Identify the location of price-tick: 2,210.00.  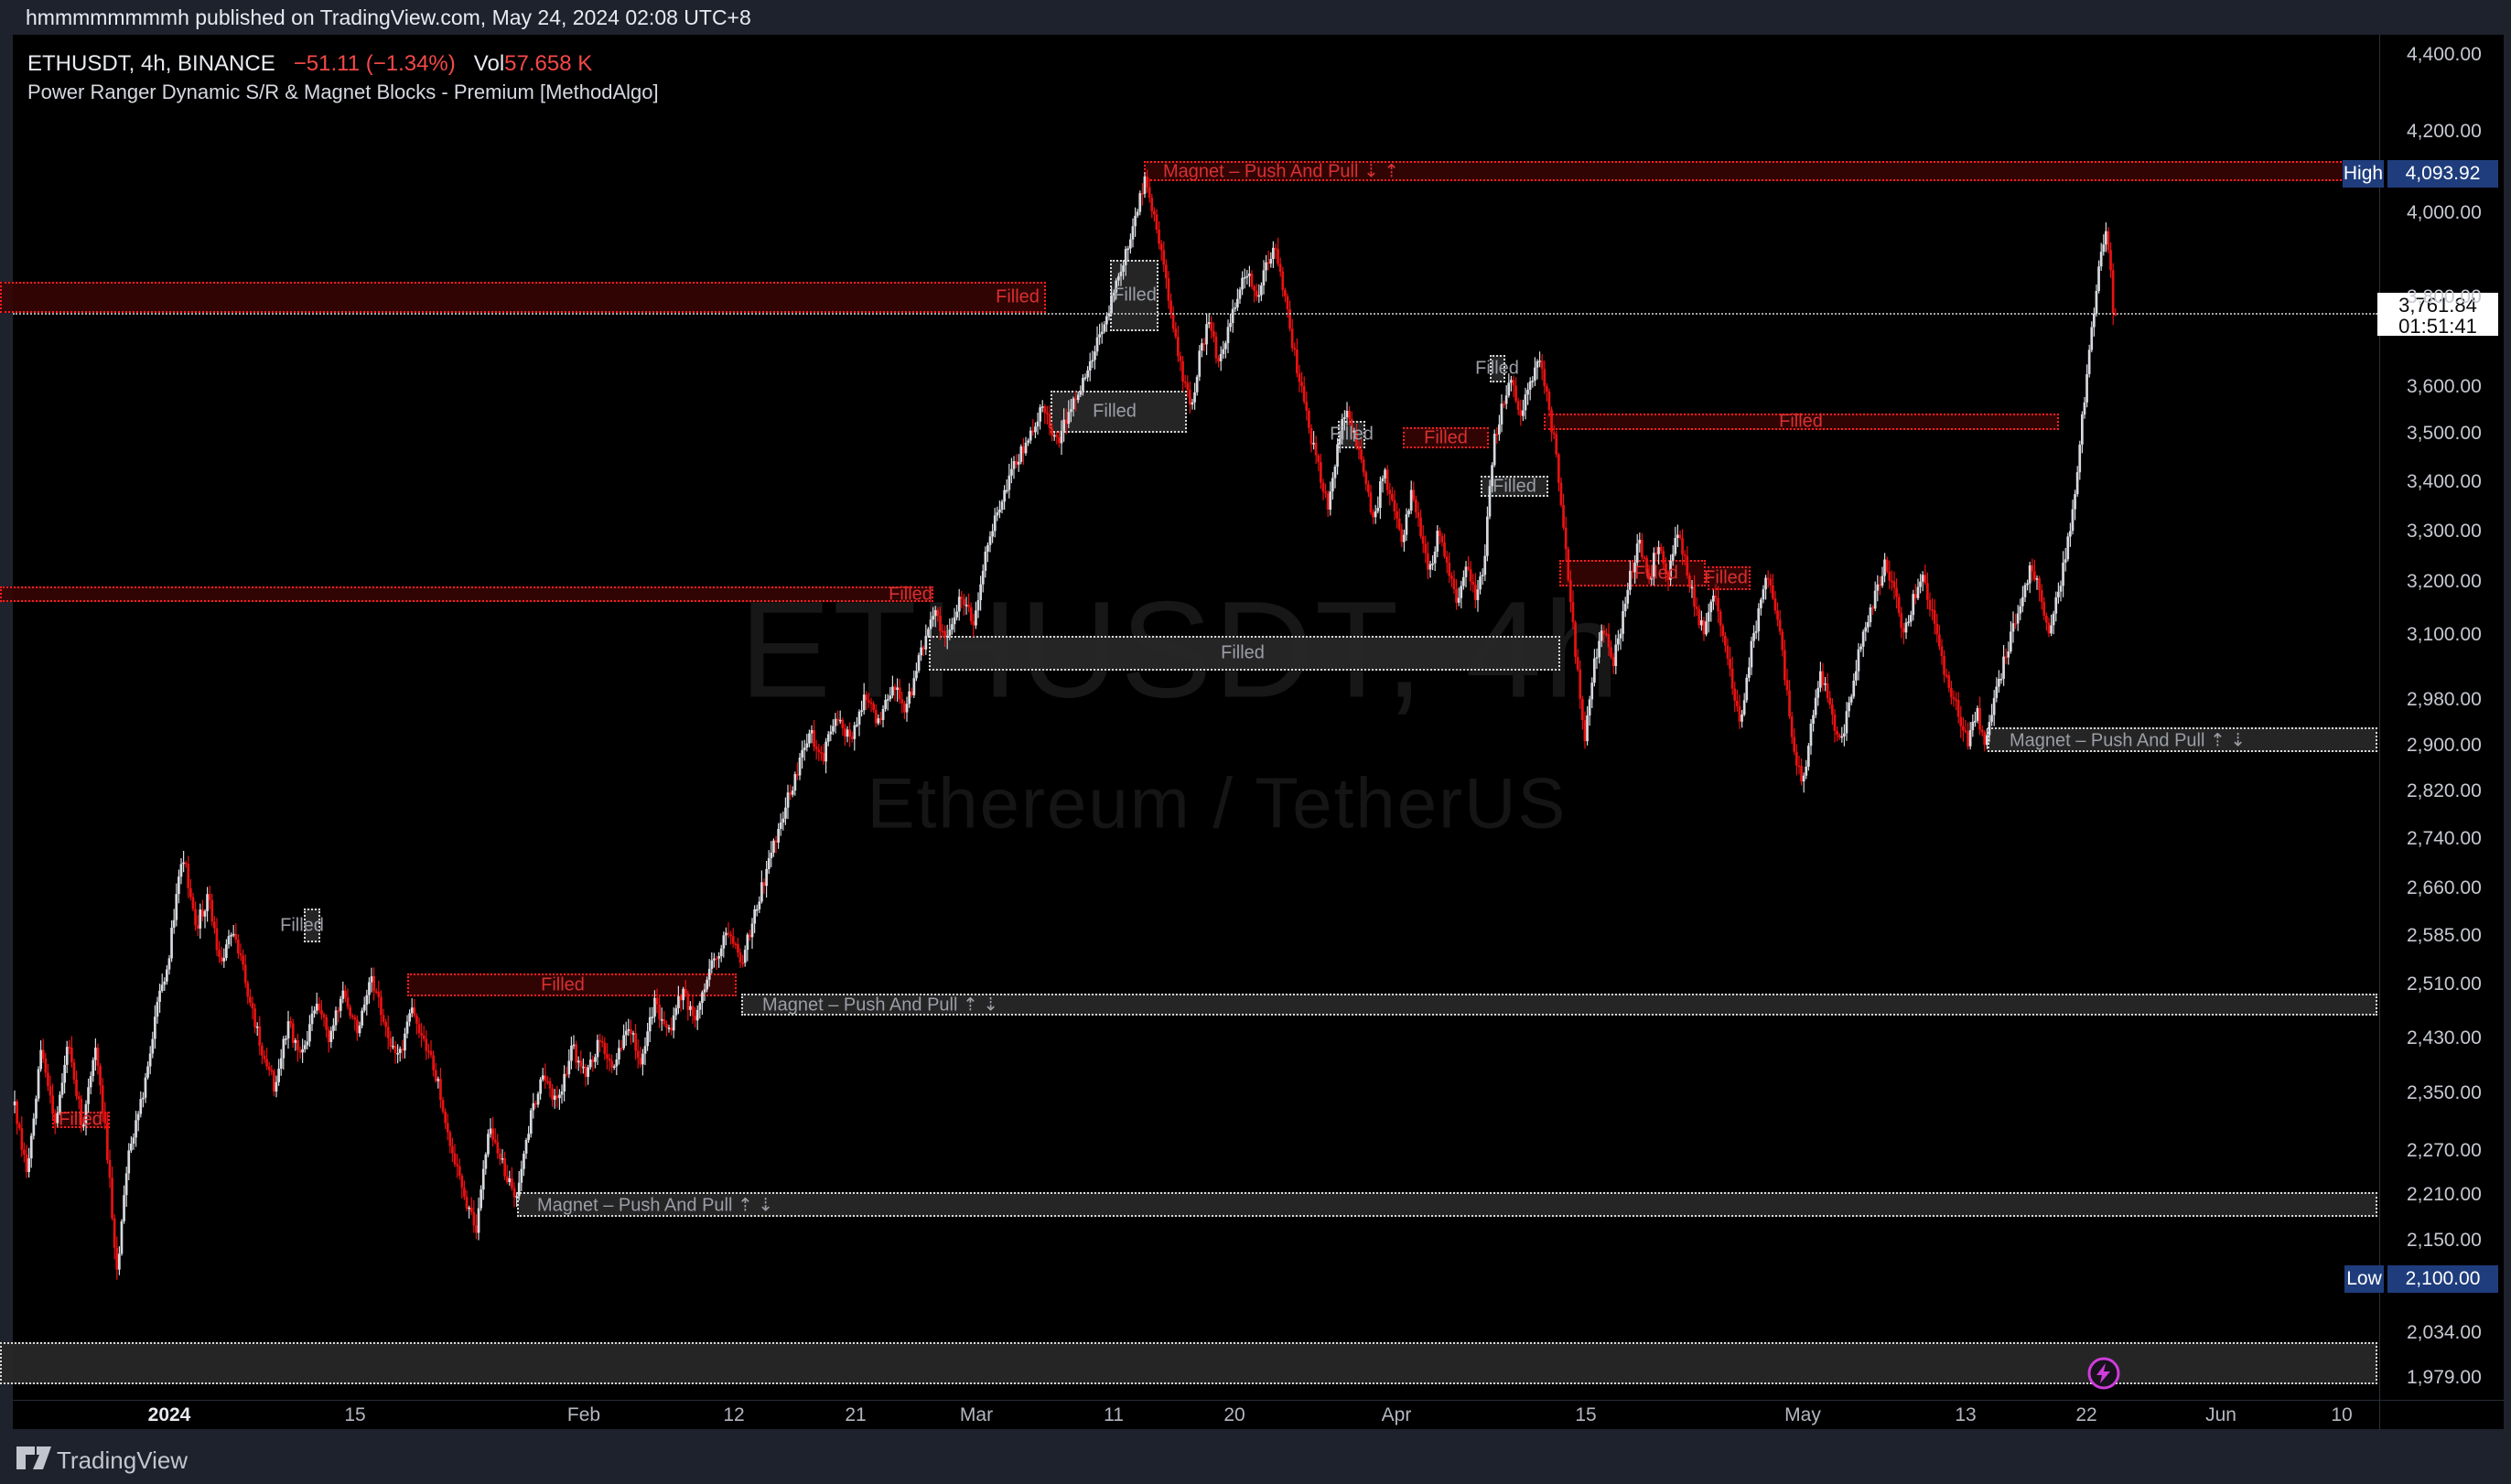
(2444, 1195).